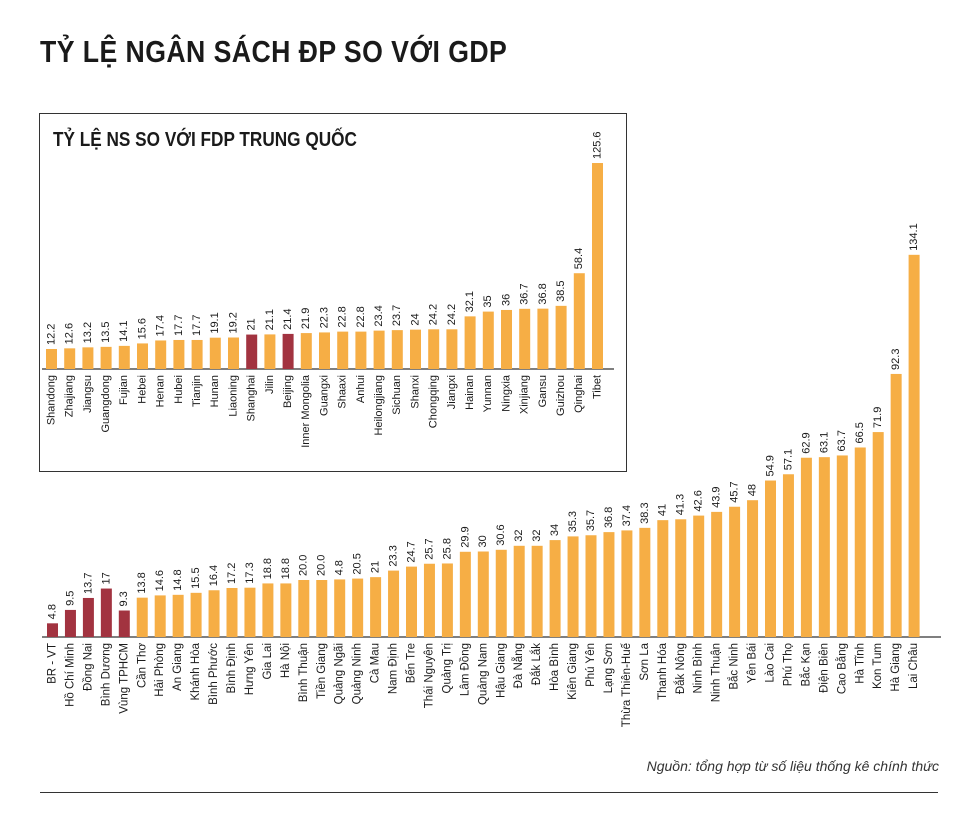 The width and height of the screenshot is (980, 813). I want to click on data-label: 134.1, so click(914, 237).